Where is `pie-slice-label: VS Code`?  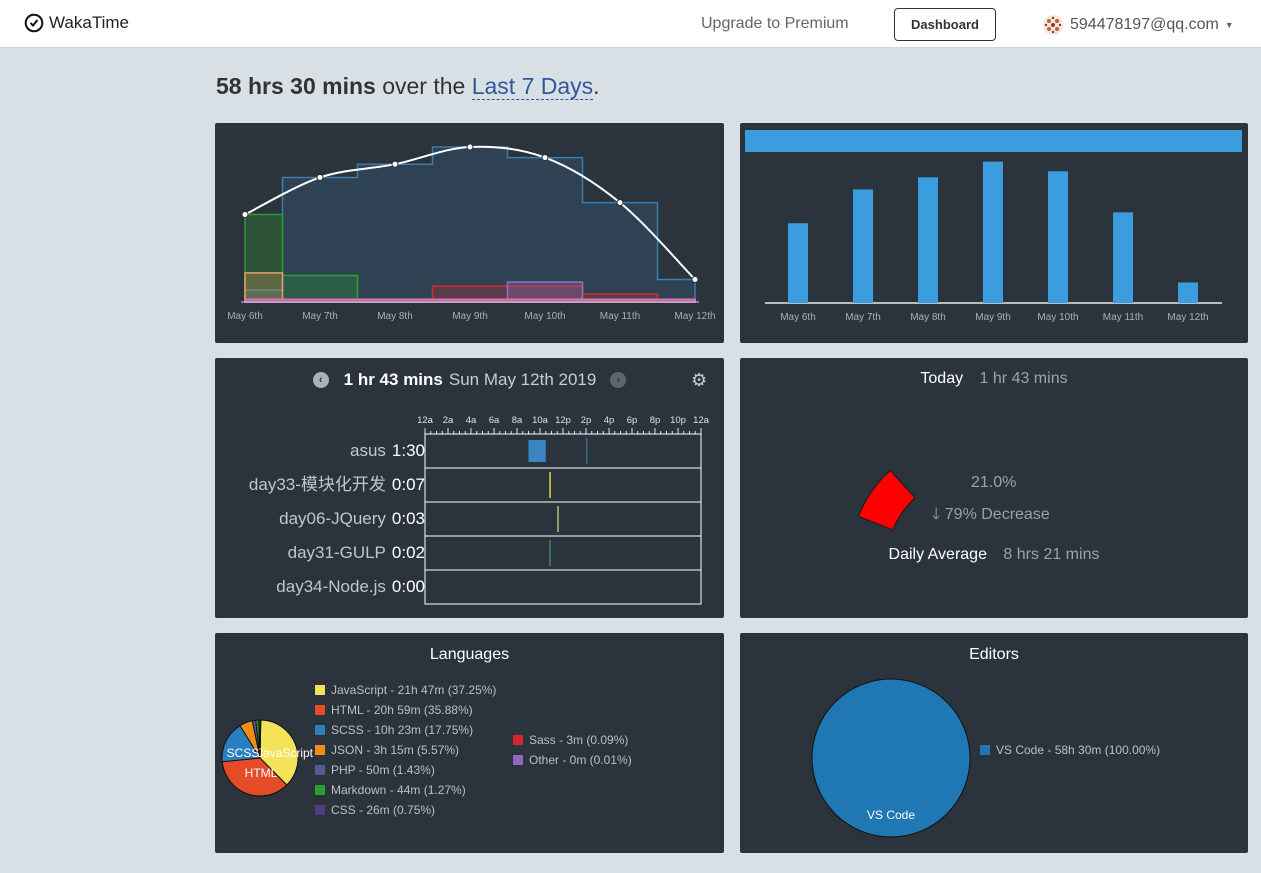
pie-slice-label: VS Code is located at coordinates (891, 815).